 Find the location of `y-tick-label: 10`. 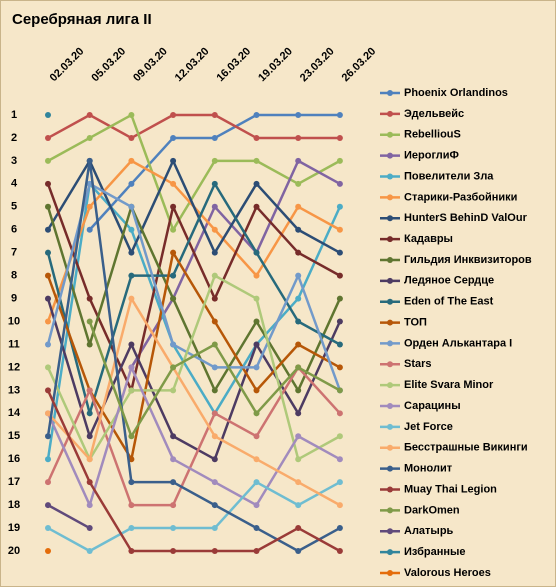

y-tick-label: 10 is located at coordinates (14, 321).